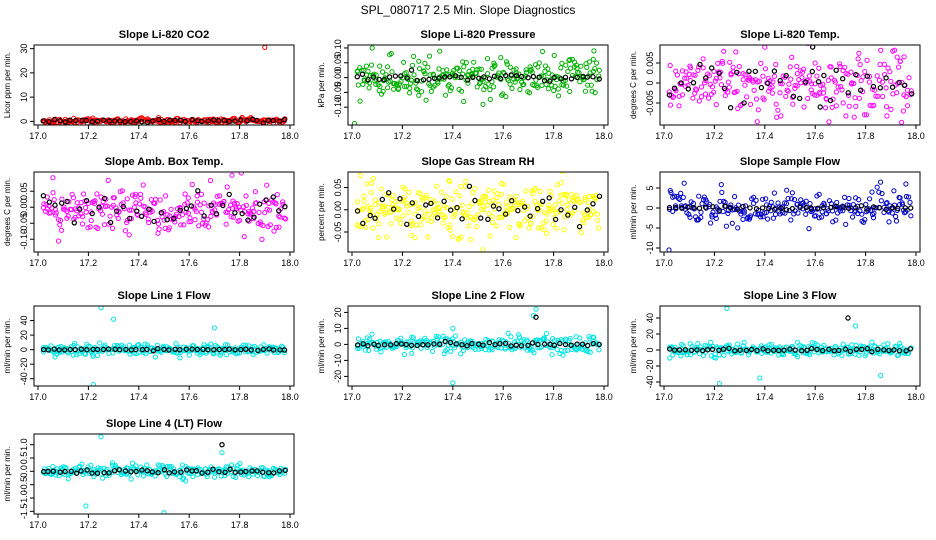  I want to click on panel-title: Slope Sample Flow, so click(790, 162).